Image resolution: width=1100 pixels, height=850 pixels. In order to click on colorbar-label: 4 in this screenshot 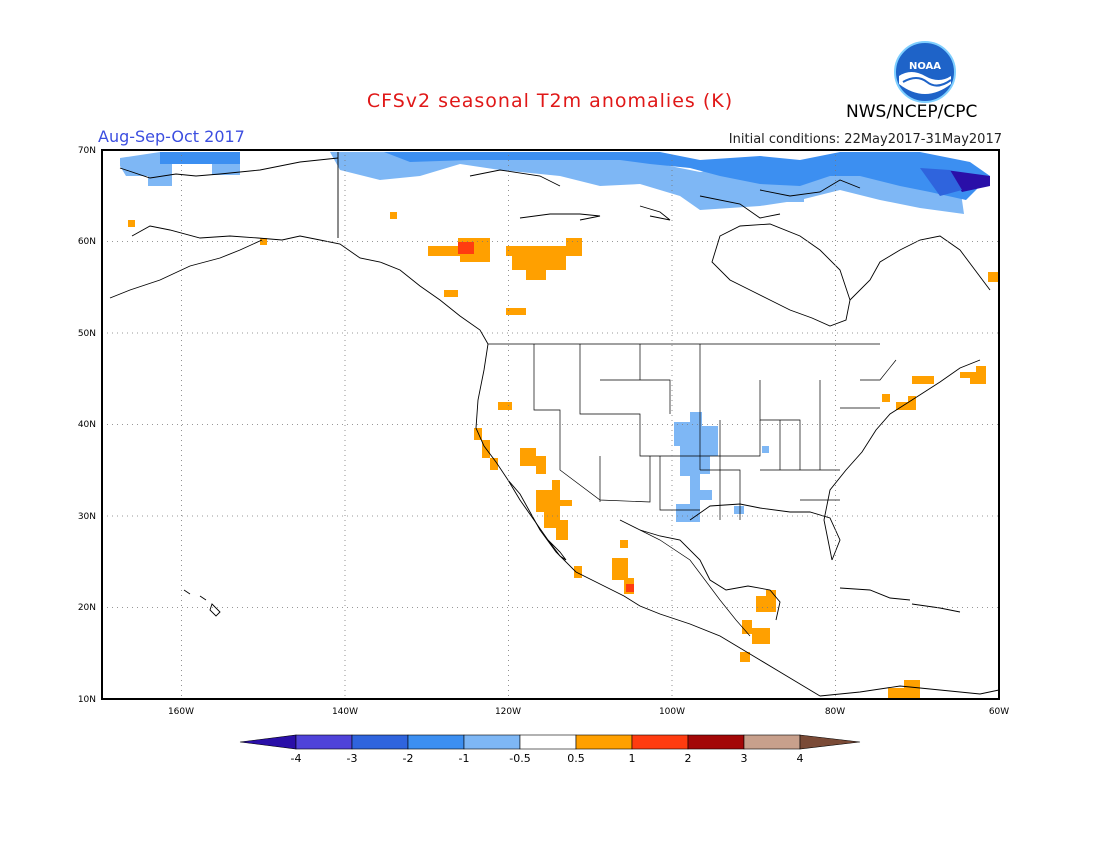, I will do `click(800, 758)`.